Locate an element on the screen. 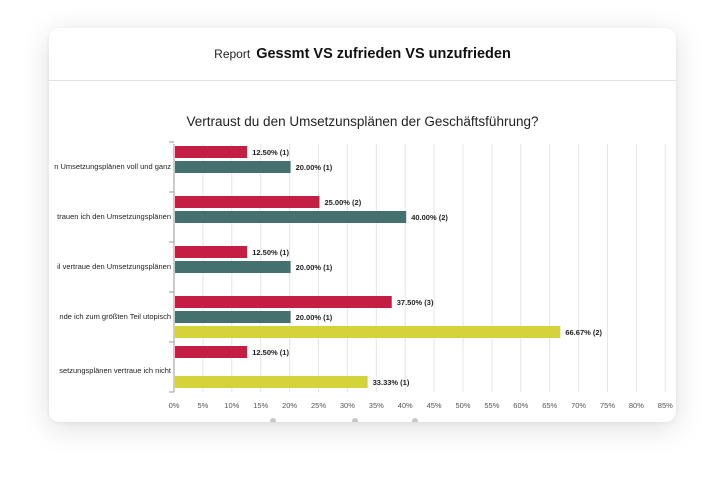 The image size is (725, 494). report-label: Report is located at coordinates (232, 54).